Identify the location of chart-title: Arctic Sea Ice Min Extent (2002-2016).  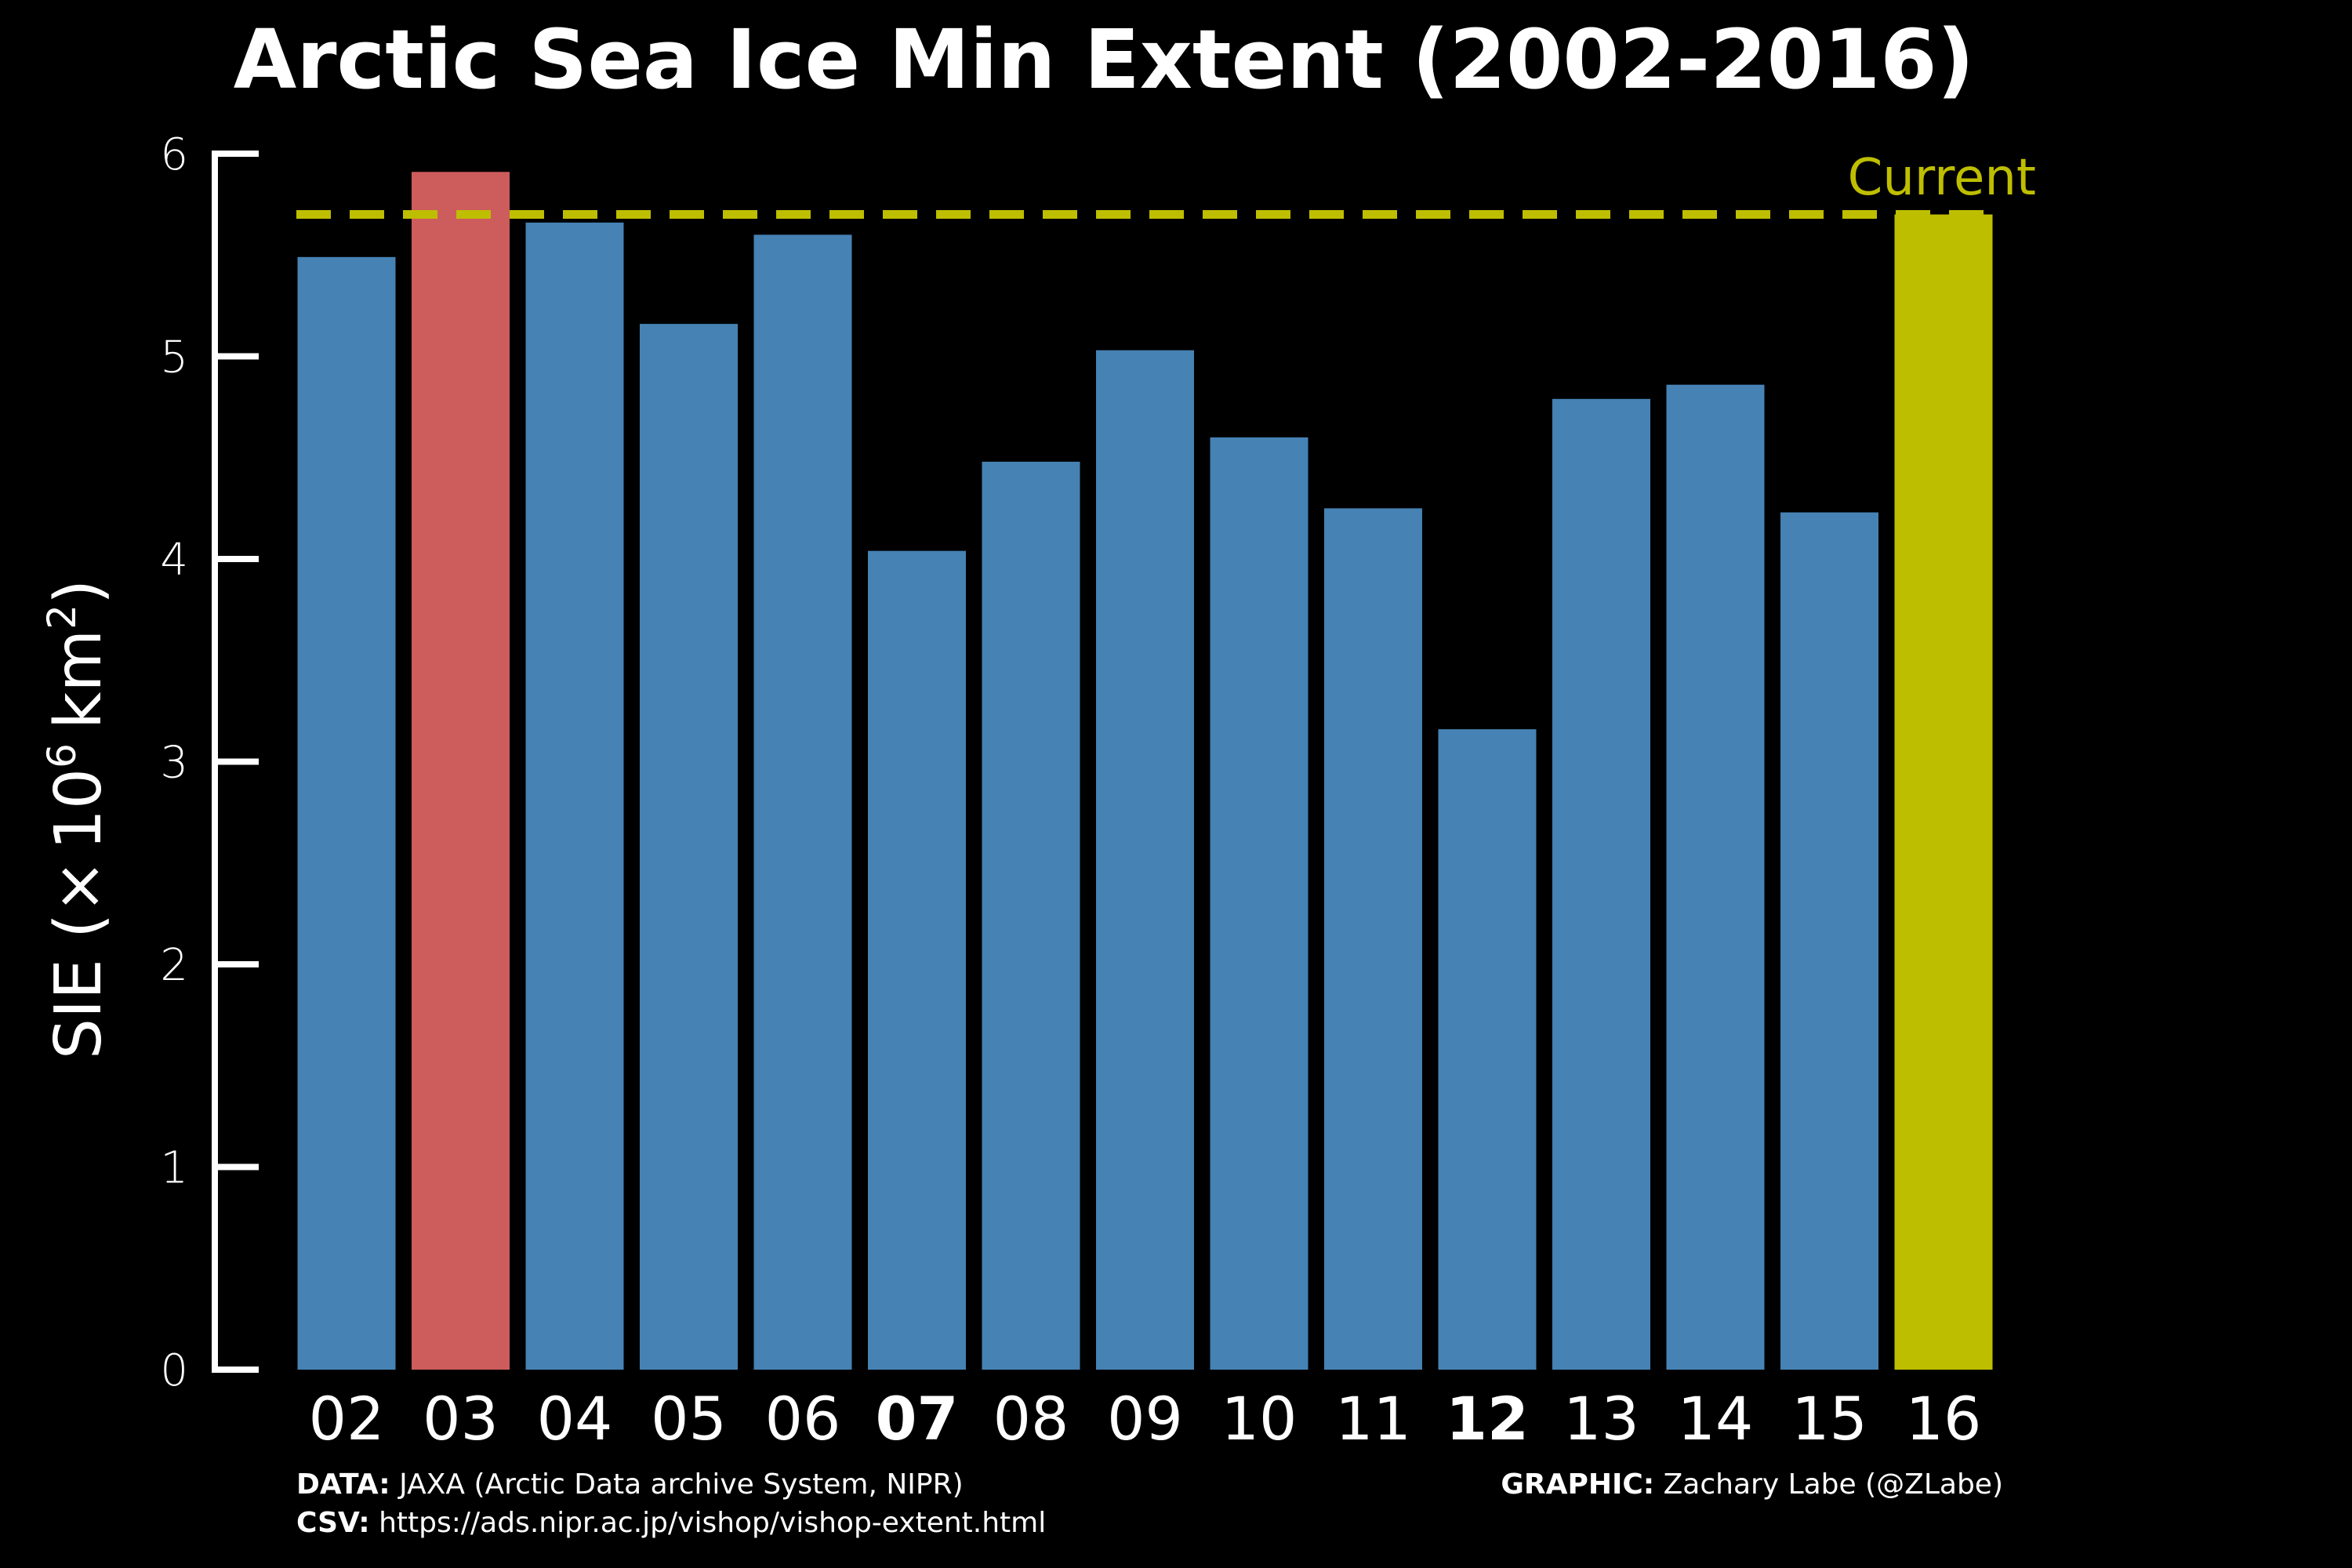
(1104, 59).